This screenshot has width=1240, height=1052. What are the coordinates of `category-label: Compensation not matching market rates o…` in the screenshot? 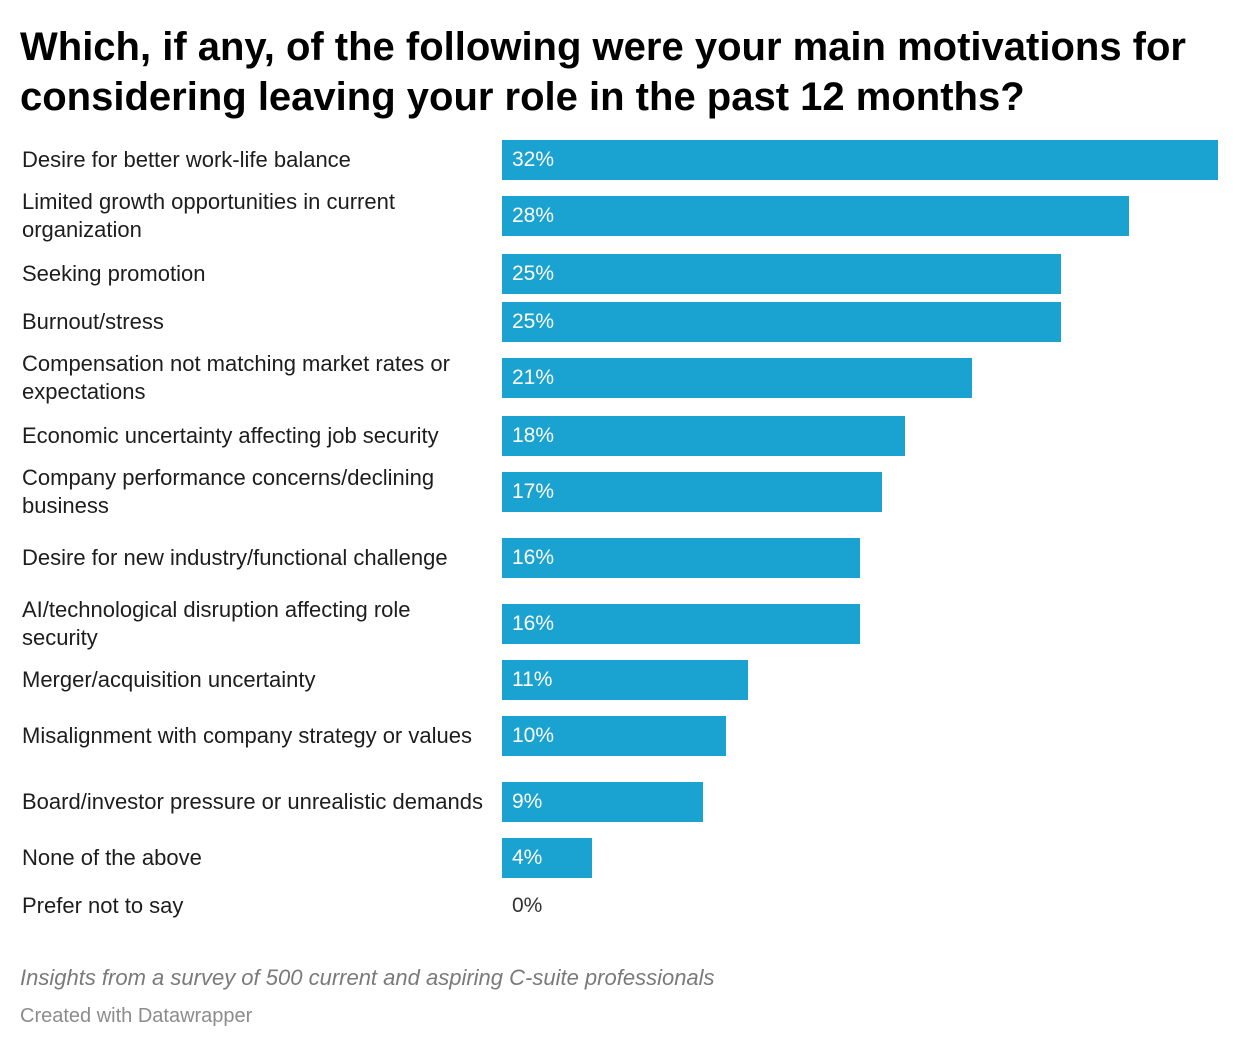 It's located at (236, 377).